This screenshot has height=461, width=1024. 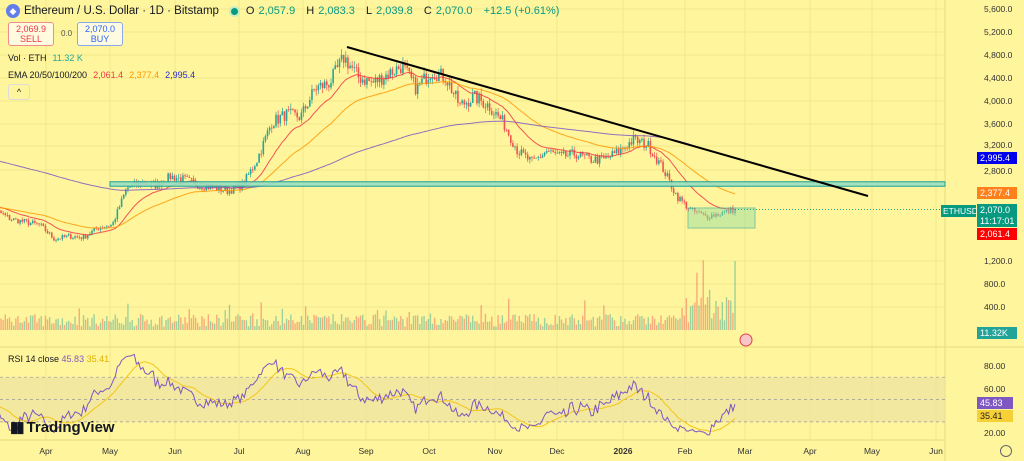 I want to click on last-price: 2,070.0, so click(x=995, y=210).